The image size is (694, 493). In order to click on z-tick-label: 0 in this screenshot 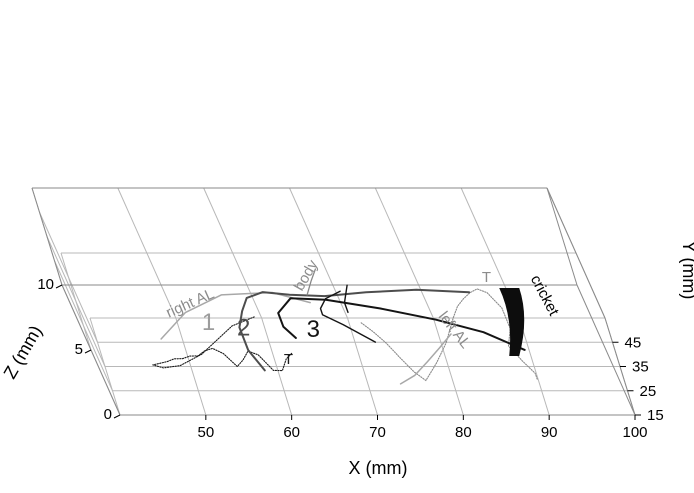, I will do `click(108, 414)`.